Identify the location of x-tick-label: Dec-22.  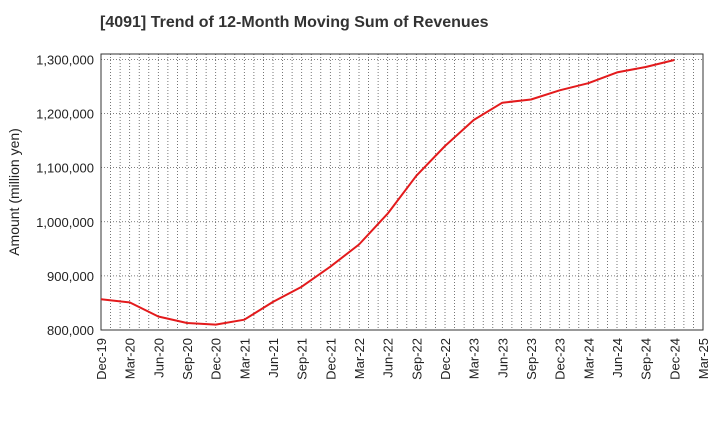
(445, 359).